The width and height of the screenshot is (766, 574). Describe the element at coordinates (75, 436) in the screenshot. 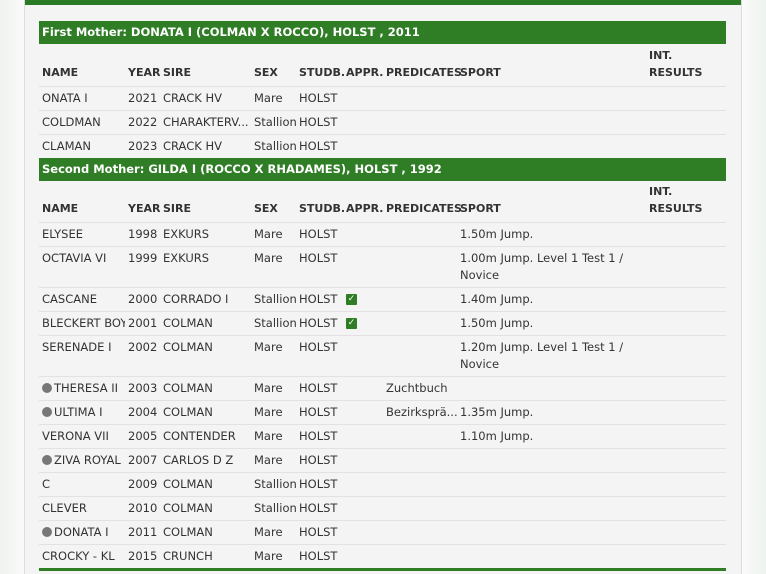

I see `horse-name-link: VERONA VII` at that location.